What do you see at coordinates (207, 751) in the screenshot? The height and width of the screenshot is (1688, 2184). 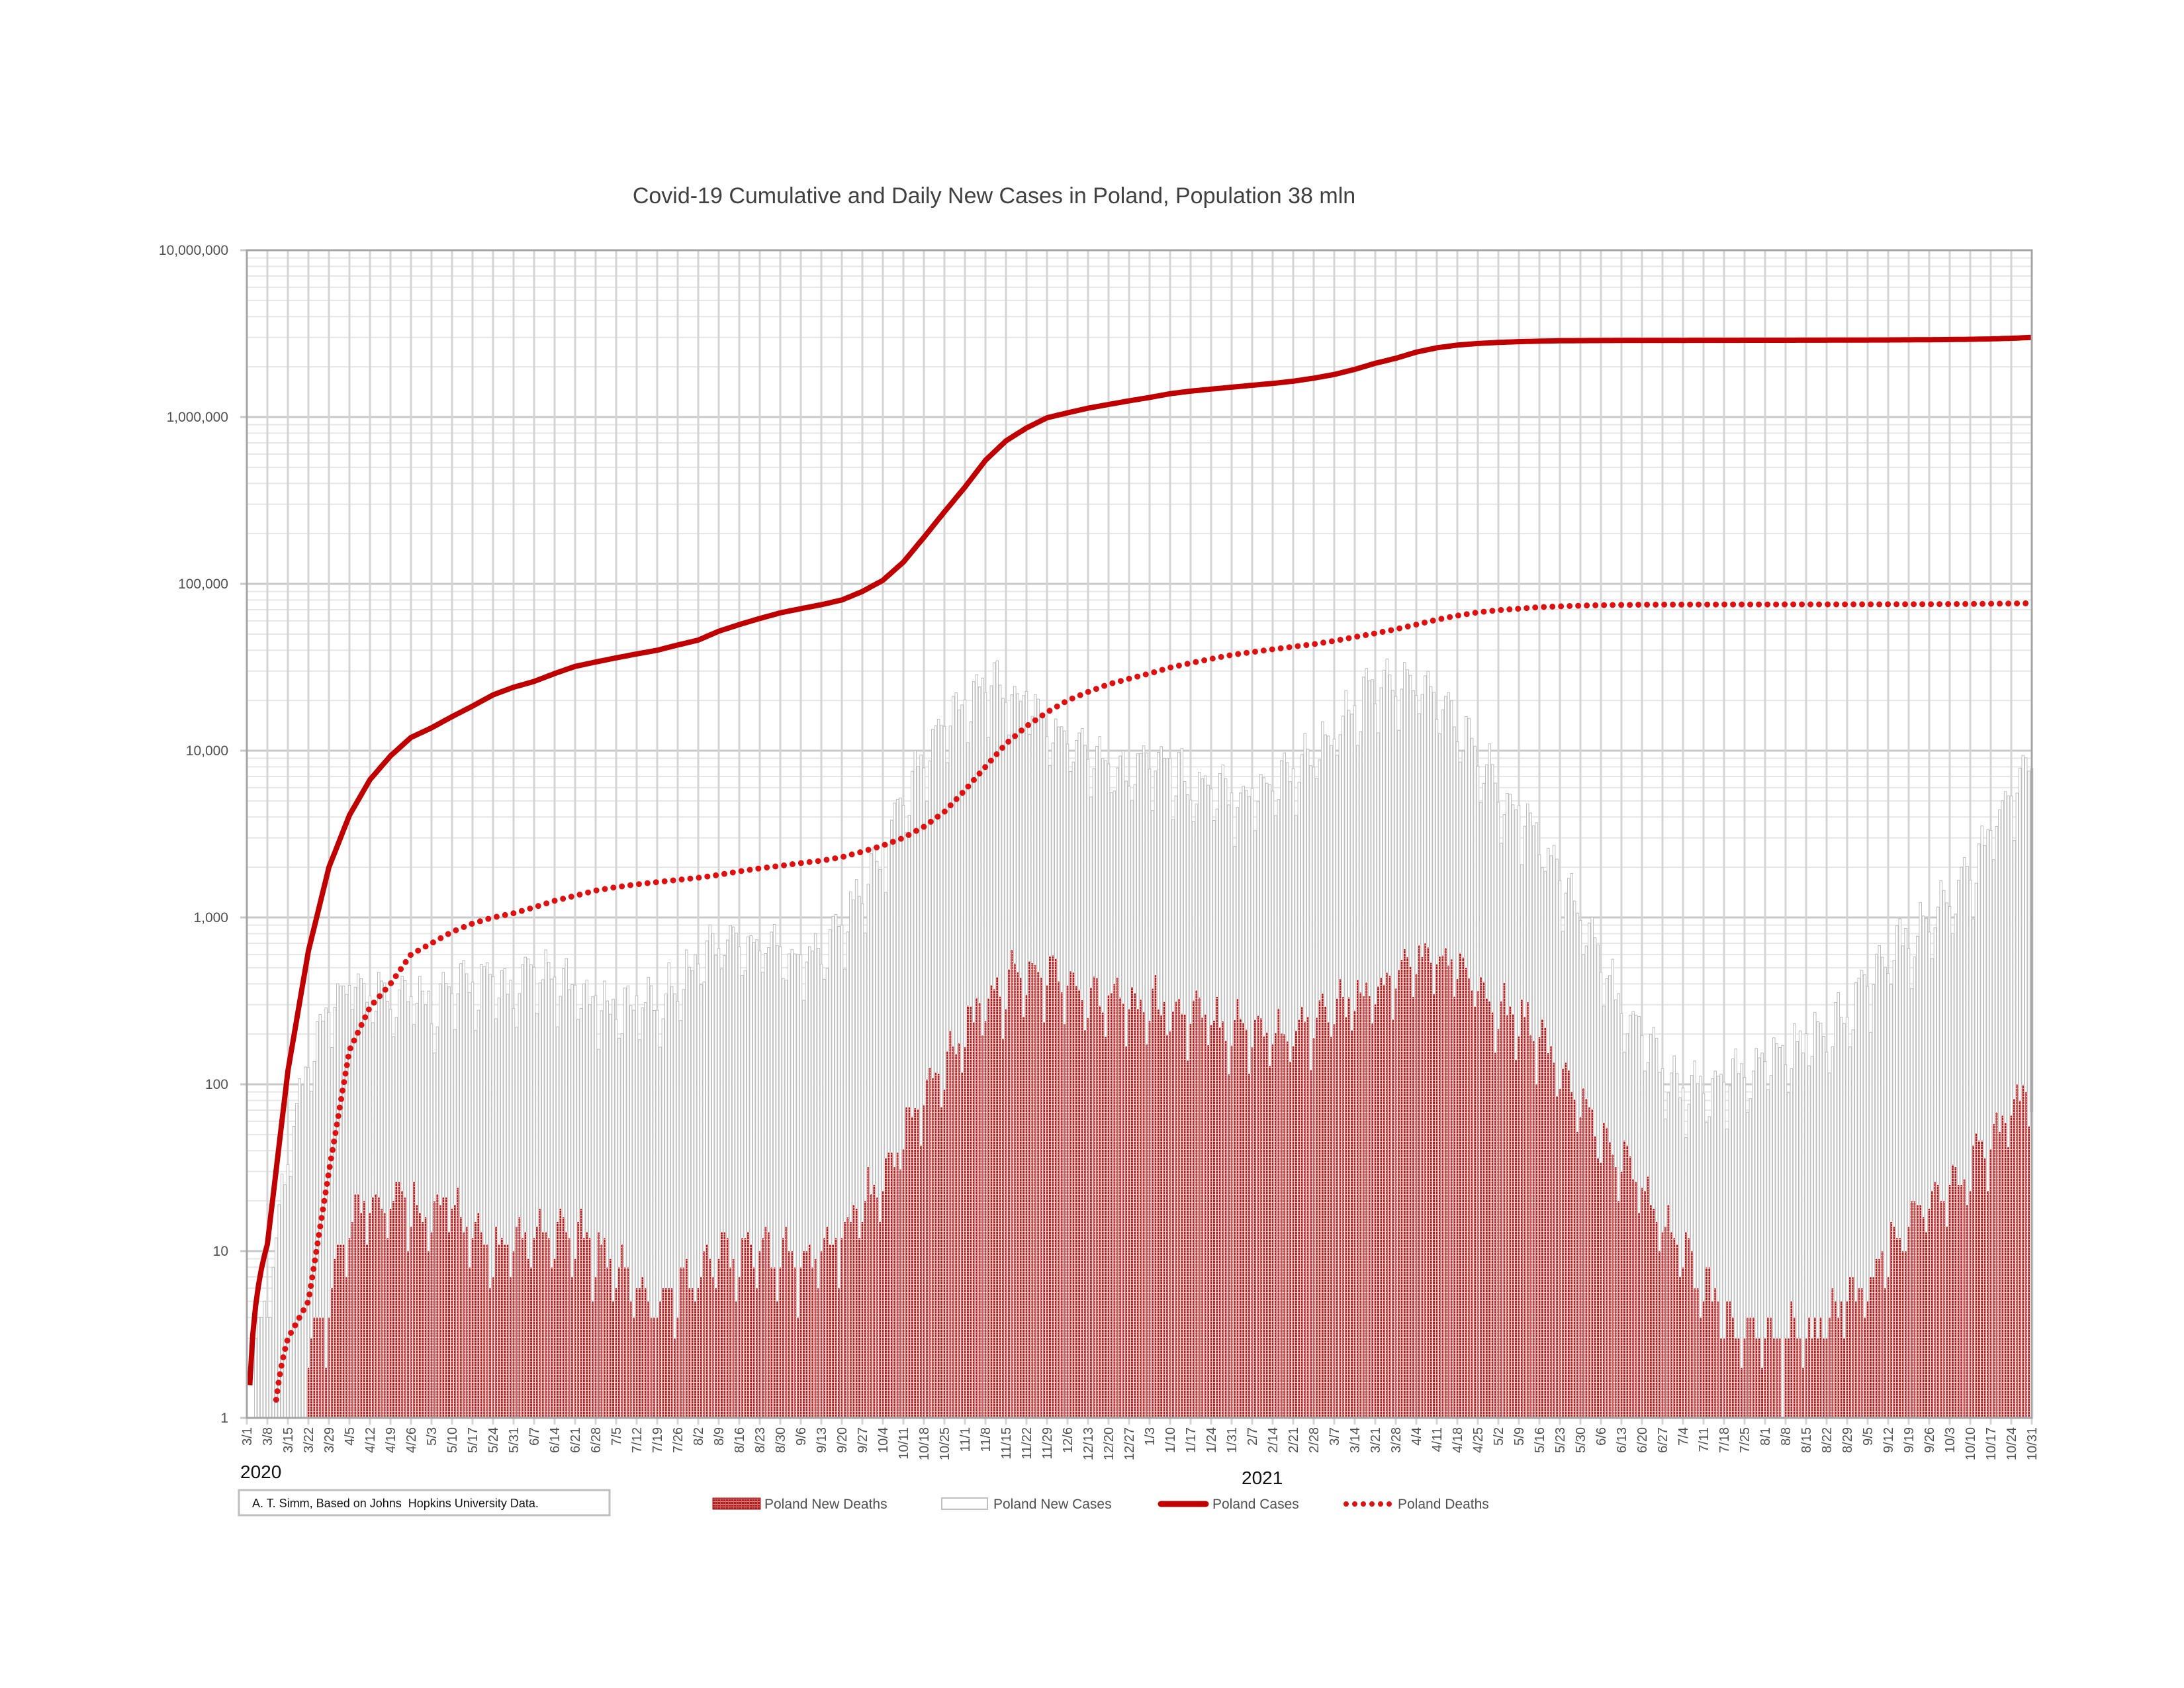 I see `y-tick-label: 10,000` at bounding box center [207, 751].